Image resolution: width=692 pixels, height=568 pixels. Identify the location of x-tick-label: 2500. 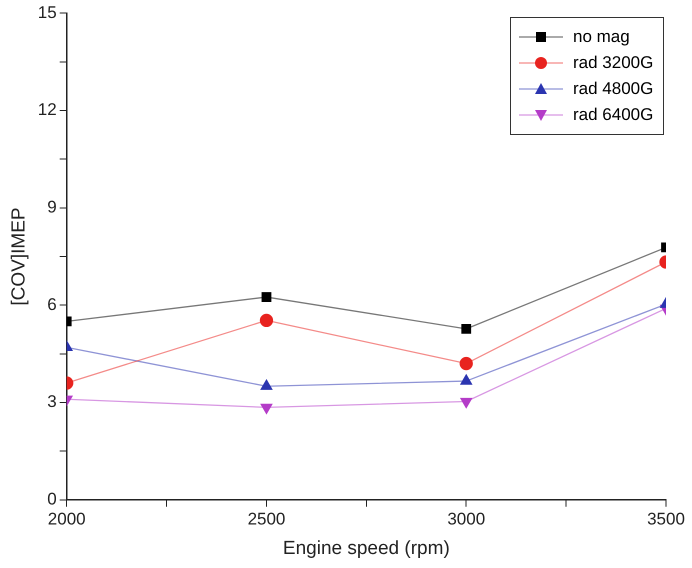
(267, 519).